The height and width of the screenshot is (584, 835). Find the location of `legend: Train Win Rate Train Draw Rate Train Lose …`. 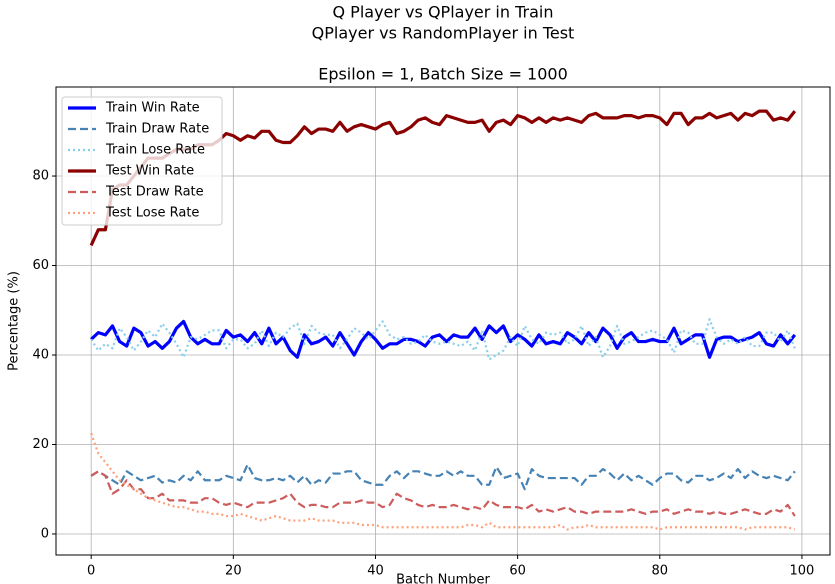

legend: Train Win Rate Train Draw Rate Train Lose … is located at coordinates (142, 161).